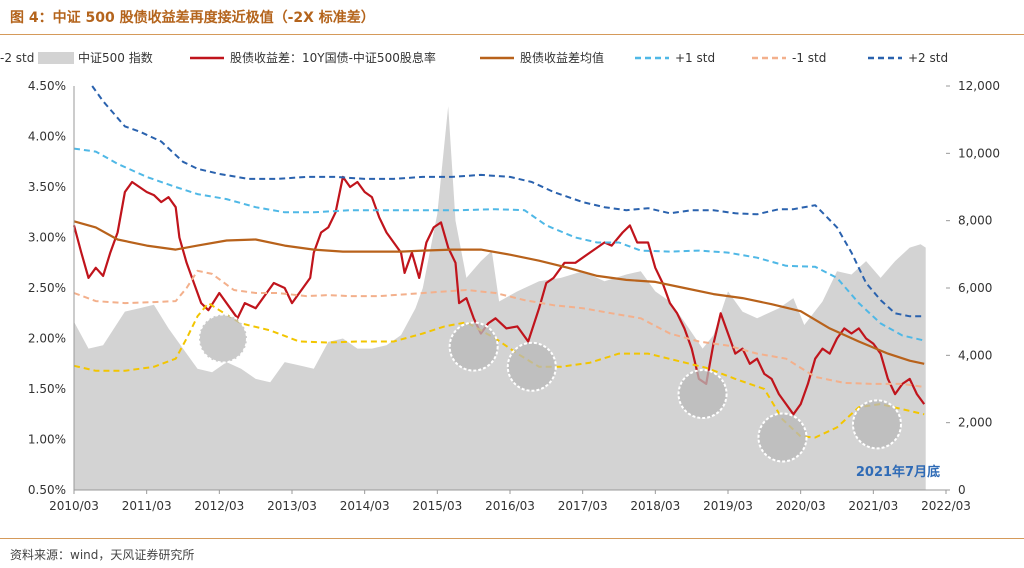 The image size is (1024, 568). What do you see at coordinates (47, 440) in the screenshot?
I see `y-left-tick-label: 1.00%` at bounding box center [47, 440].